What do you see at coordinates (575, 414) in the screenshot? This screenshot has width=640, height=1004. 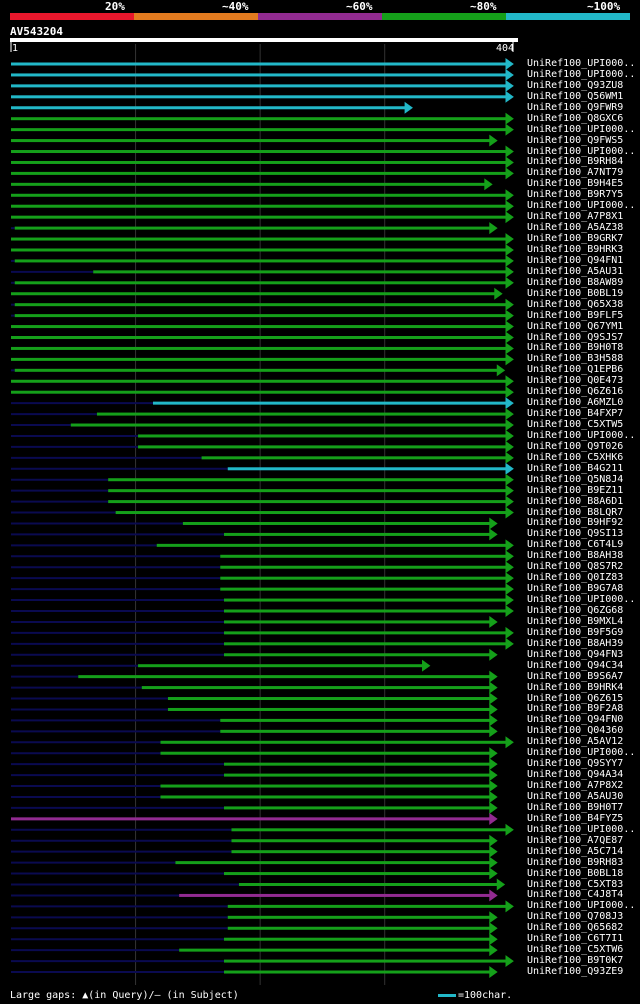 I see `hit-label: UniRef100_B4FXP7` at bounding box center [575, 414].